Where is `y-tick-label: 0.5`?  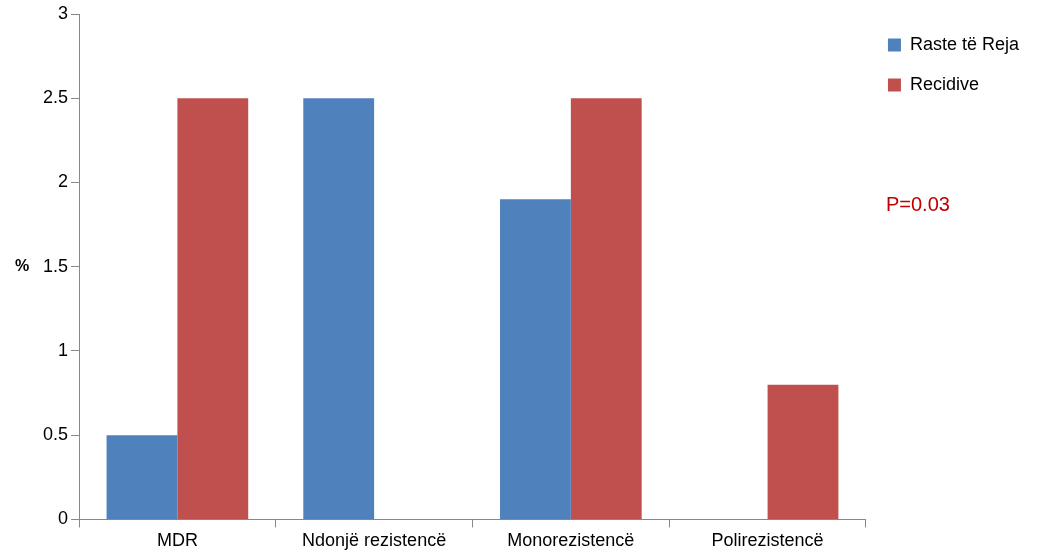
y-tick-label: 0.5 is located at coordinates (55, 434).